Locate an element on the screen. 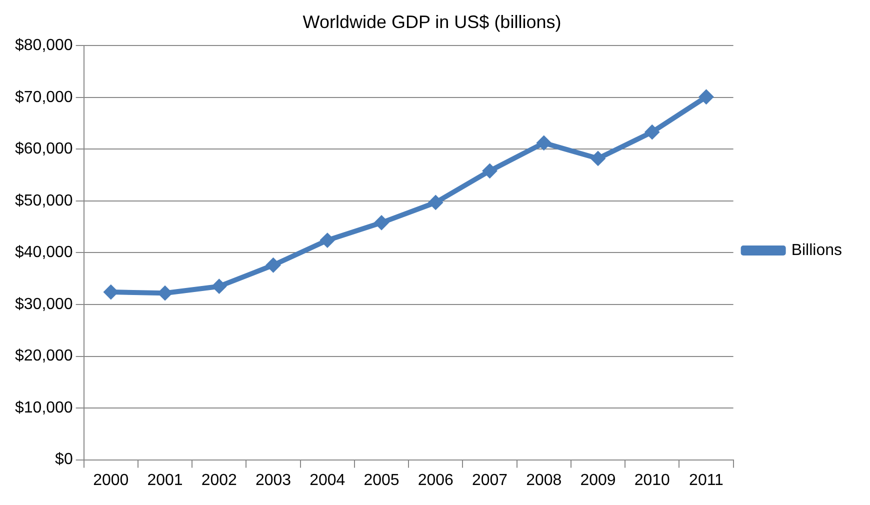  chart-title: Worldwide GDP in US$ (billions) is located at coordinates (432, 22).